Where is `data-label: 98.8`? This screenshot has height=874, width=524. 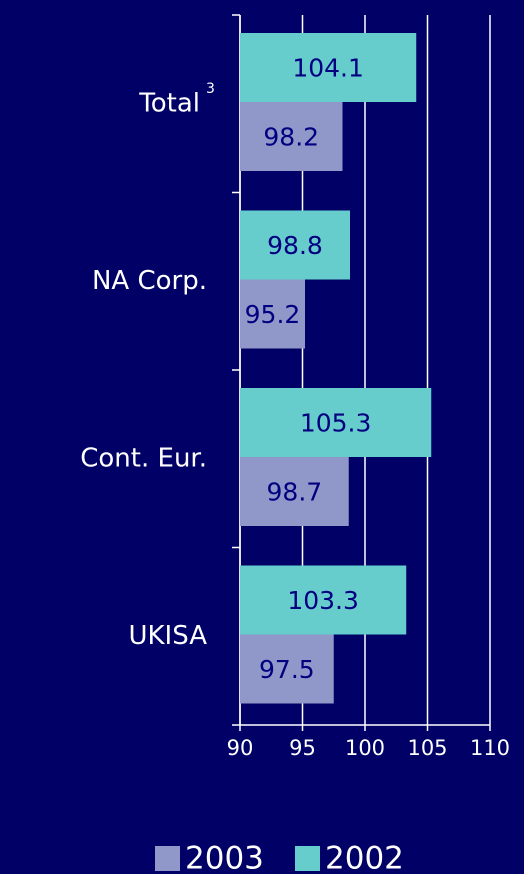 data-label: 98.8 is located at coordinates (295, 245).